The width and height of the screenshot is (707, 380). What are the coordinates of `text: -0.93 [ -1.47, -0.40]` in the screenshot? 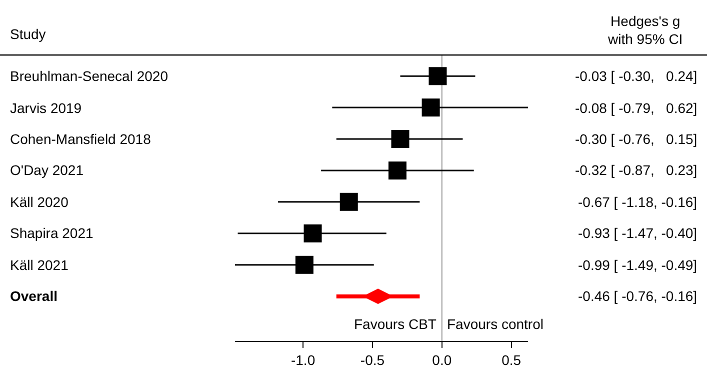 It's located at (638, 233).